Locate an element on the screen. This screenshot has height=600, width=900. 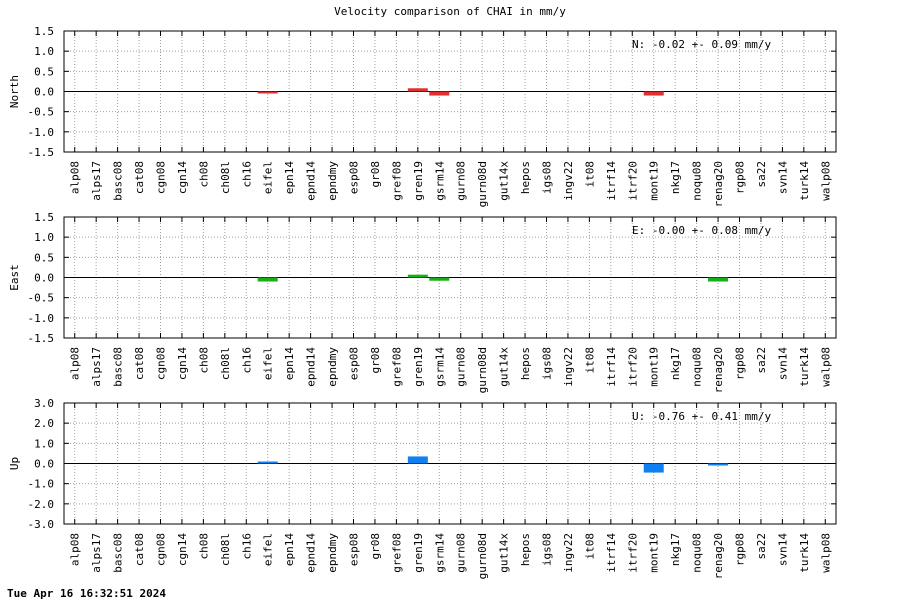
xtick-label: gren19 is located at coordinates (418, 367).